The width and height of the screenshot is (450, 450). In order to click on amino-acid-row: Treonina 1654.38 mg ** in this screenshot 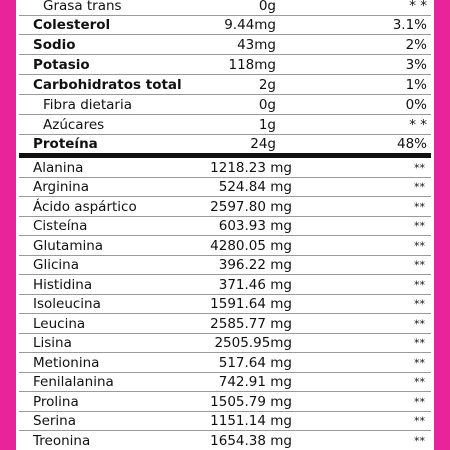, I will do `click(225, 440)`.